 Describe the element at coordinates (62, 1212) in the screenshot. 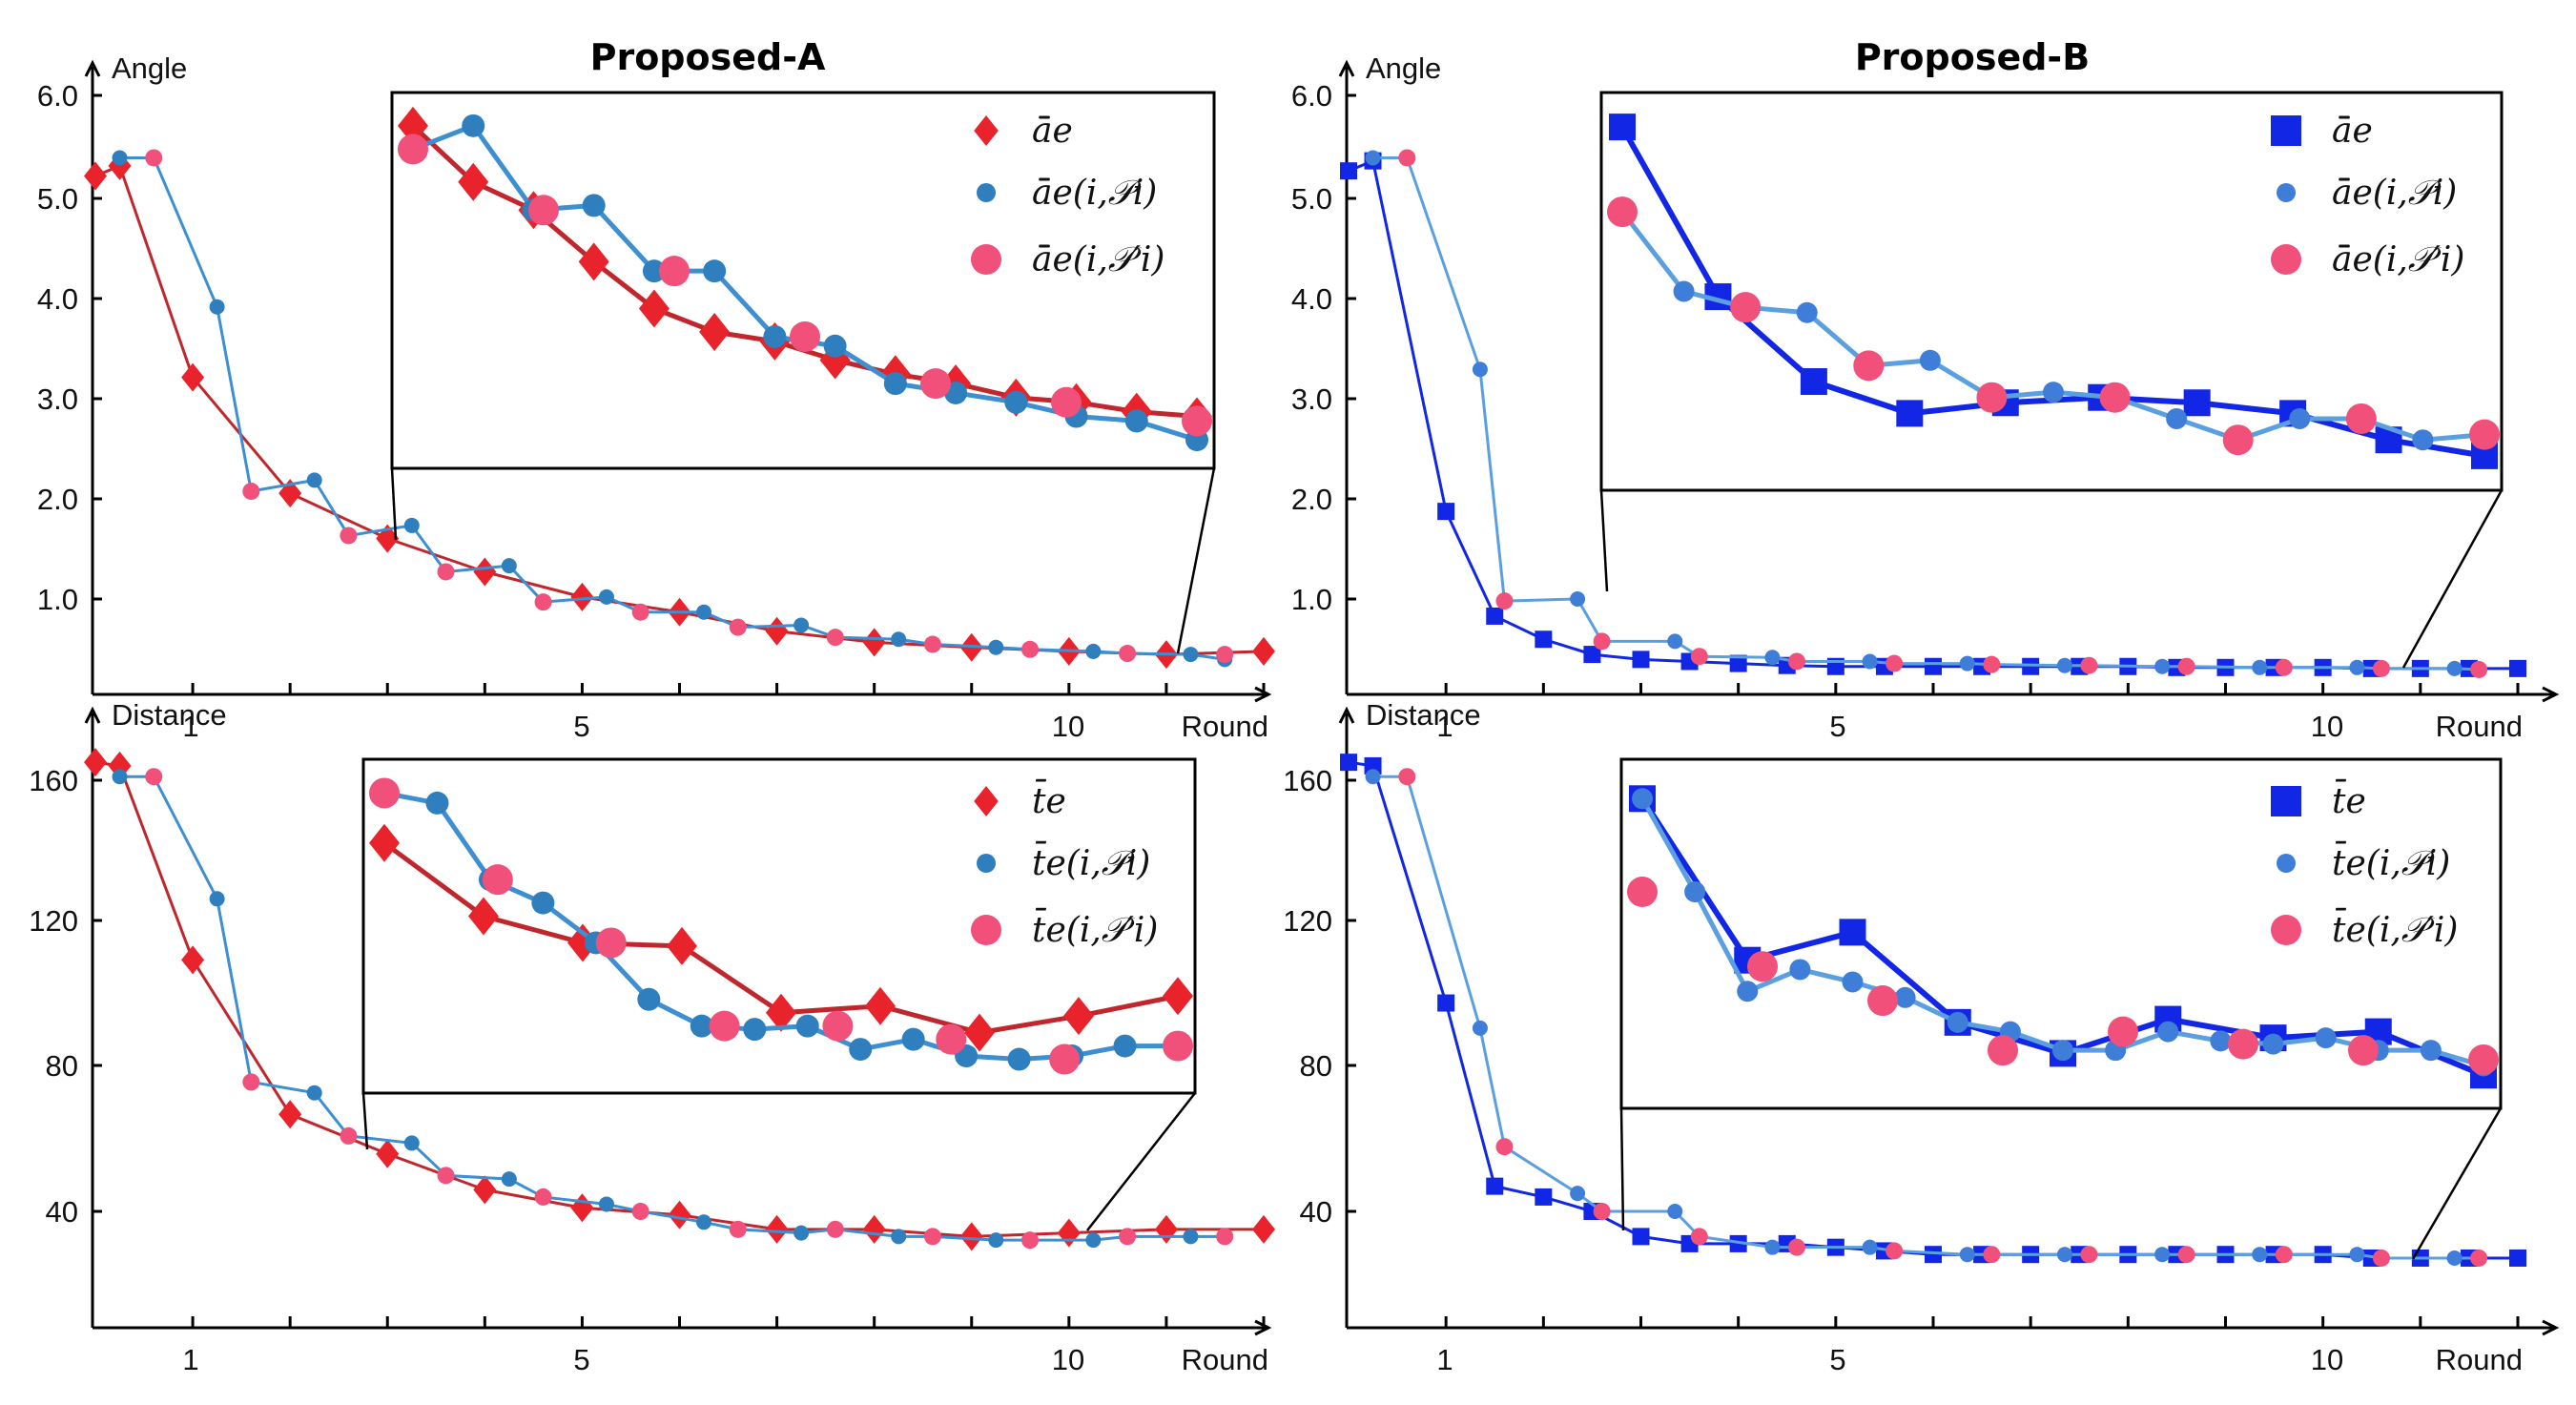

I see `y-tick-label: 40` at that location.